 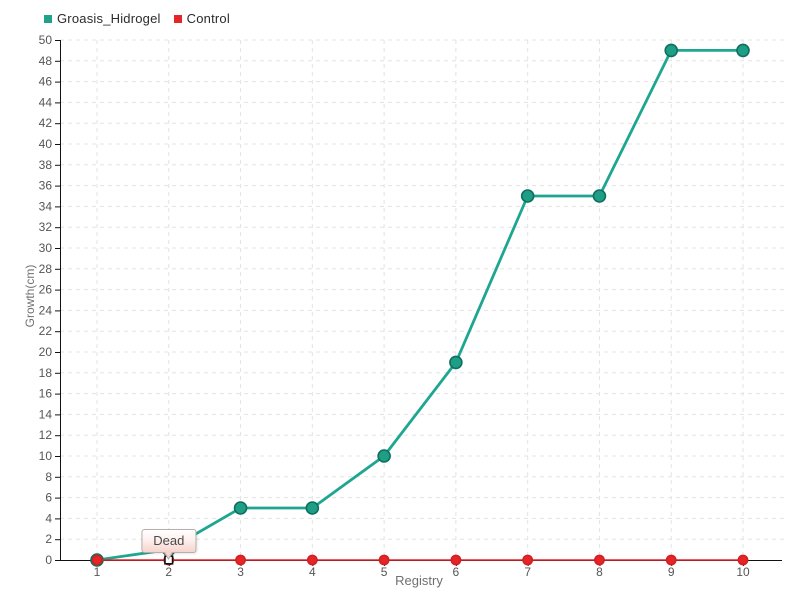 I want to click on y-tick-label: 28, so click(x=46, y=269).